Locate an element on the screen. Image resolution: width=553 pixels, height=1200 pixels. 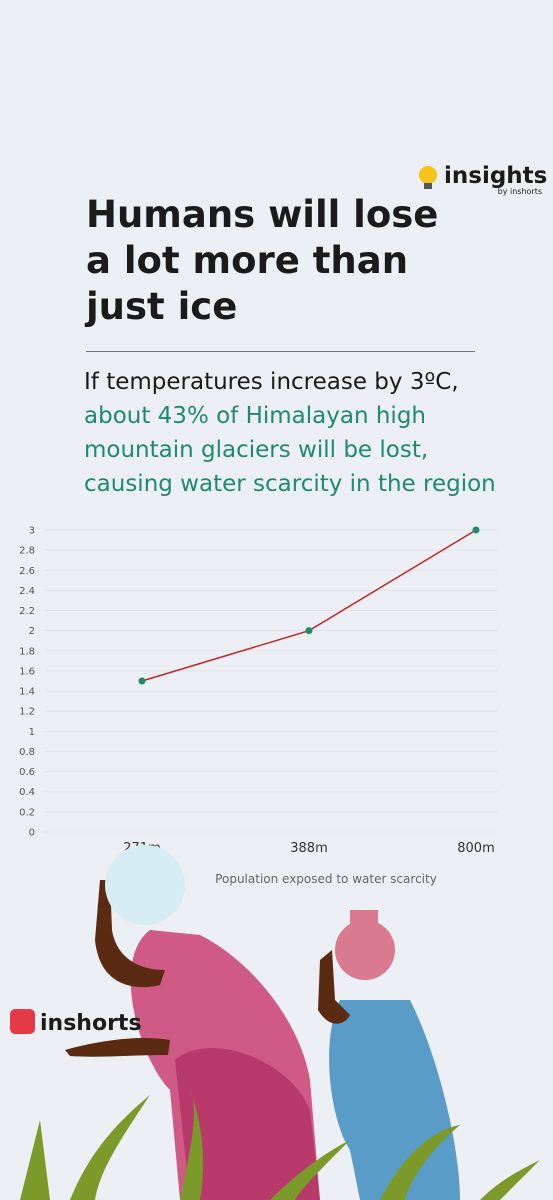
y-tick-label: 0 is located at coordinates (32, 833).